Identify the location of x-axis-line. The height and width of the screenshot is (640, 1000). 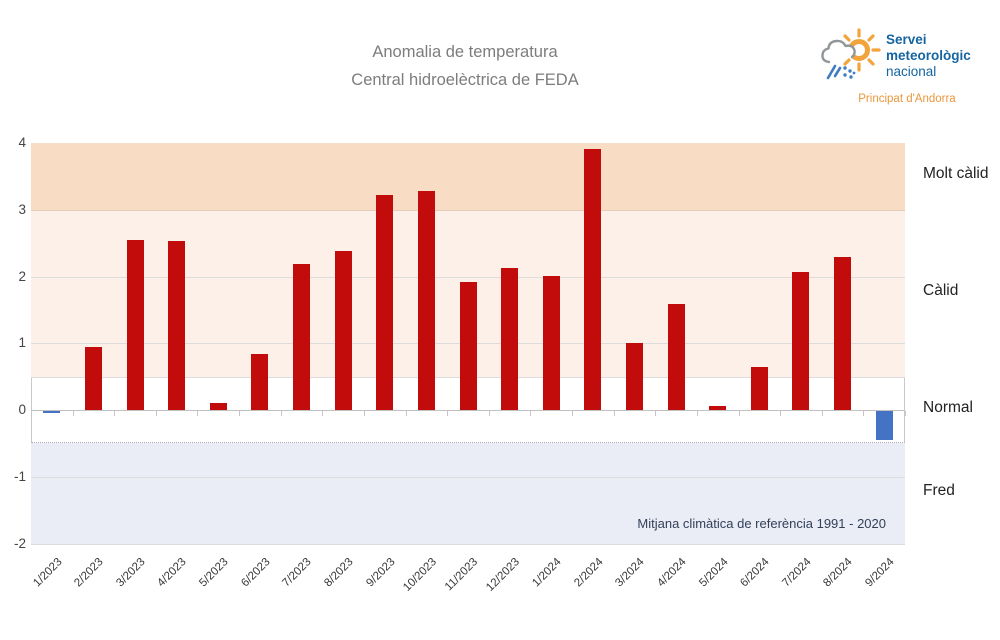
(468, 410).